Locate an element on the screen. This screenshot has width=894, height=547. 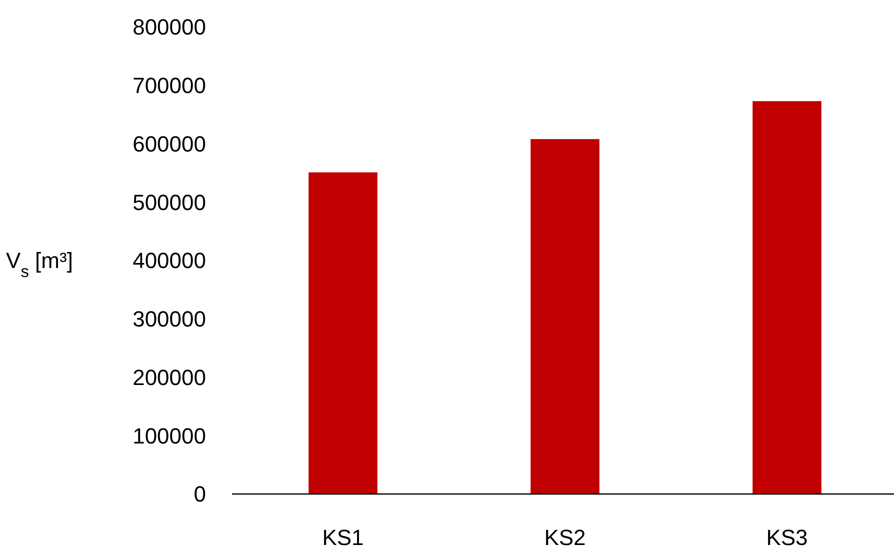
y-tick-label: 500000 is located at coordinates (169, 202).